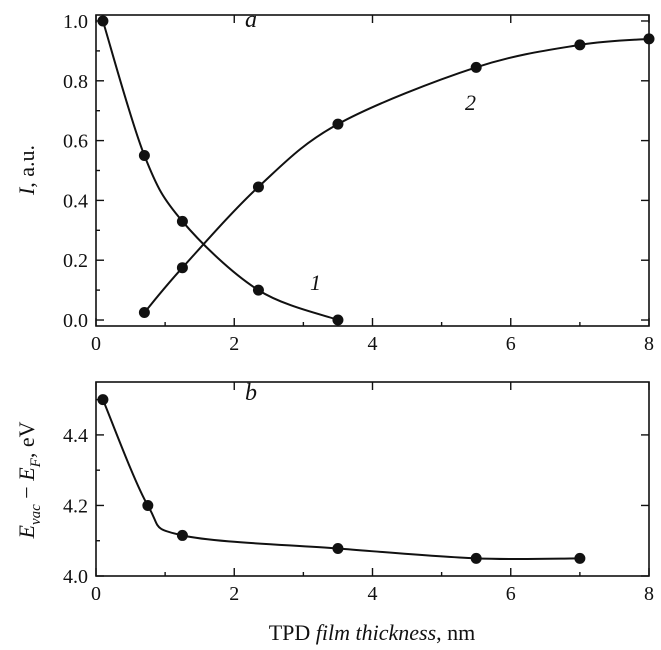 Image resolution: width=661 pixels, height=650 pixels. What do you see at coordinates (251, 393) in the screenshot?
I see `panel-b-letter: b` at bounding box center [251, 393].